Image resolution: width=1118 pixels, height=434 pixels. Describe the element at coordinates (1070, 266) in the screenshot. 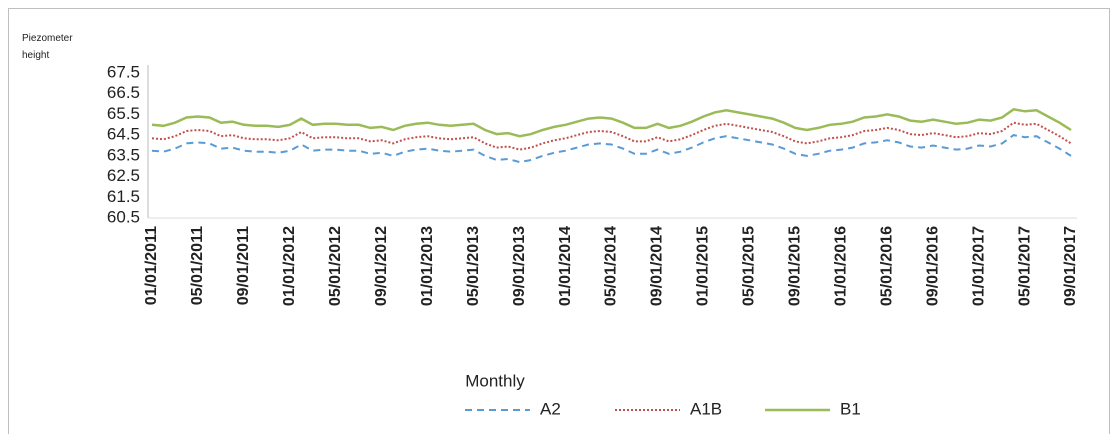

I see `x-tick-label: 09/01/2017` at that location.